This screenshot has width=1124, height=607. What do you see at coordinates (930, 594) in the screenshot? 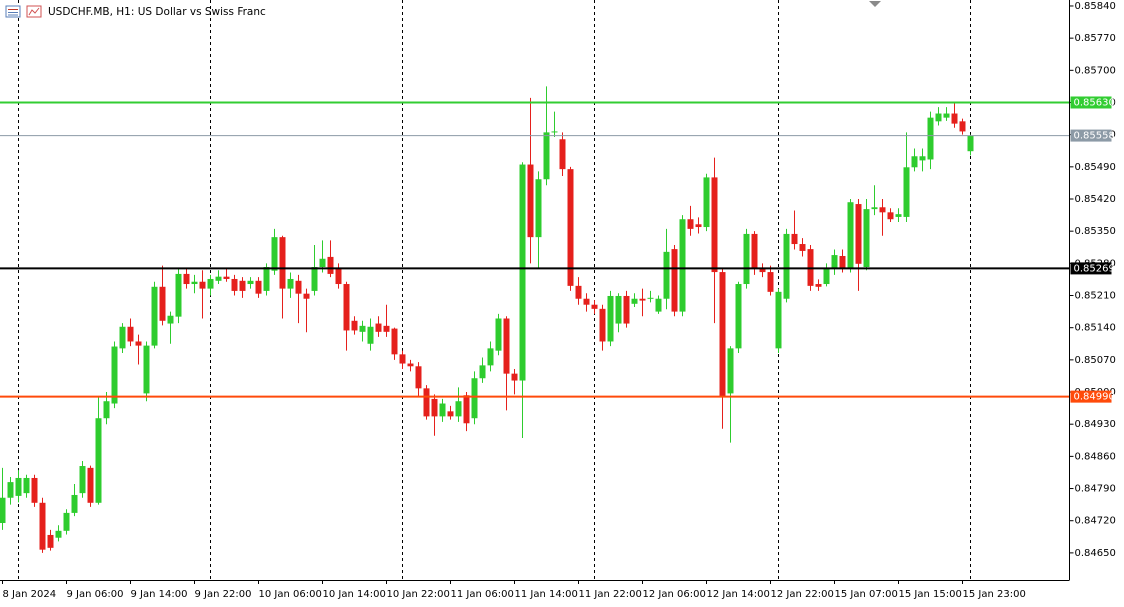
I see `x-tick-label: 15 Jan 15:00` at bounding box center [930, 594].